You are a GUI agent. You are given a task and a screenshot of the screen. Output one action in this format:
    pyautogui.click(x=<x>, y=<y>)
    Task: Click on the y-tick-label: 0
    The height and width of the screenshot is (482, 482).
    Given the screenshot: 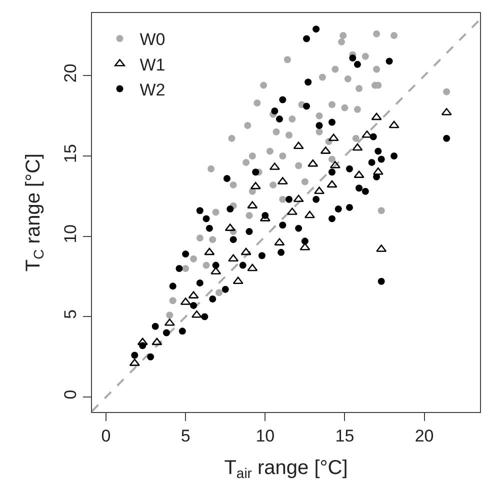 What is the action you would take?
    pyautogui.click(x=70, y=395)
    